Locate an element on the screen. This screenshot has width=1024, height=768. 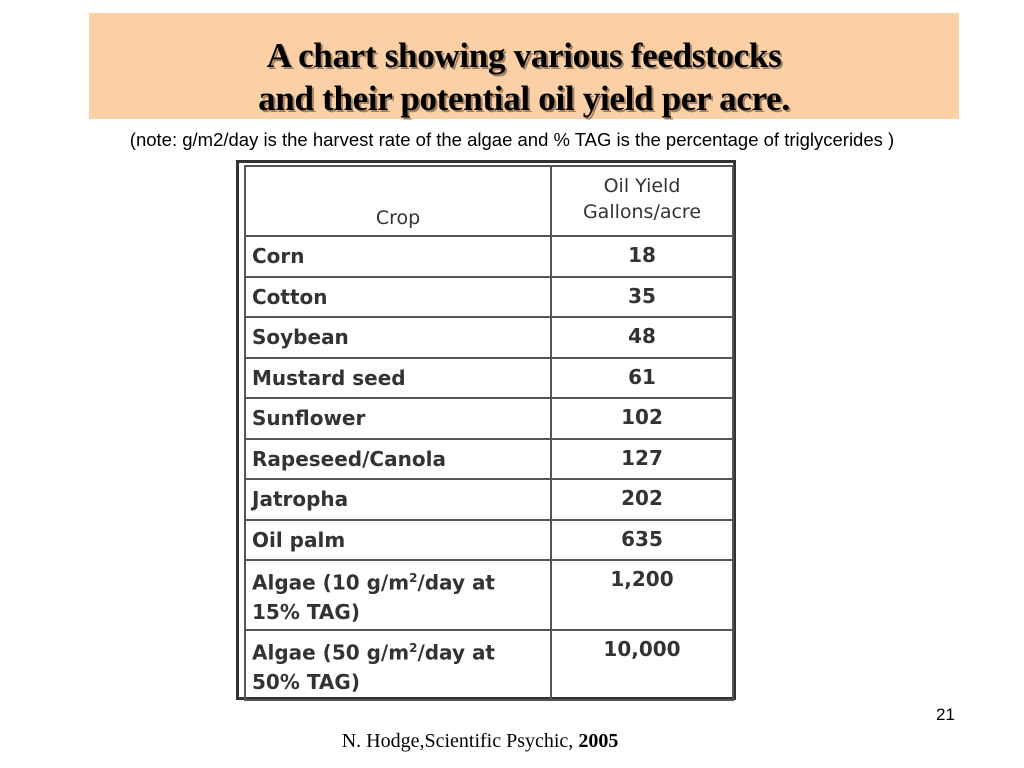
crop-text-part: 15% TAG) is located at coordinates (306, 612).